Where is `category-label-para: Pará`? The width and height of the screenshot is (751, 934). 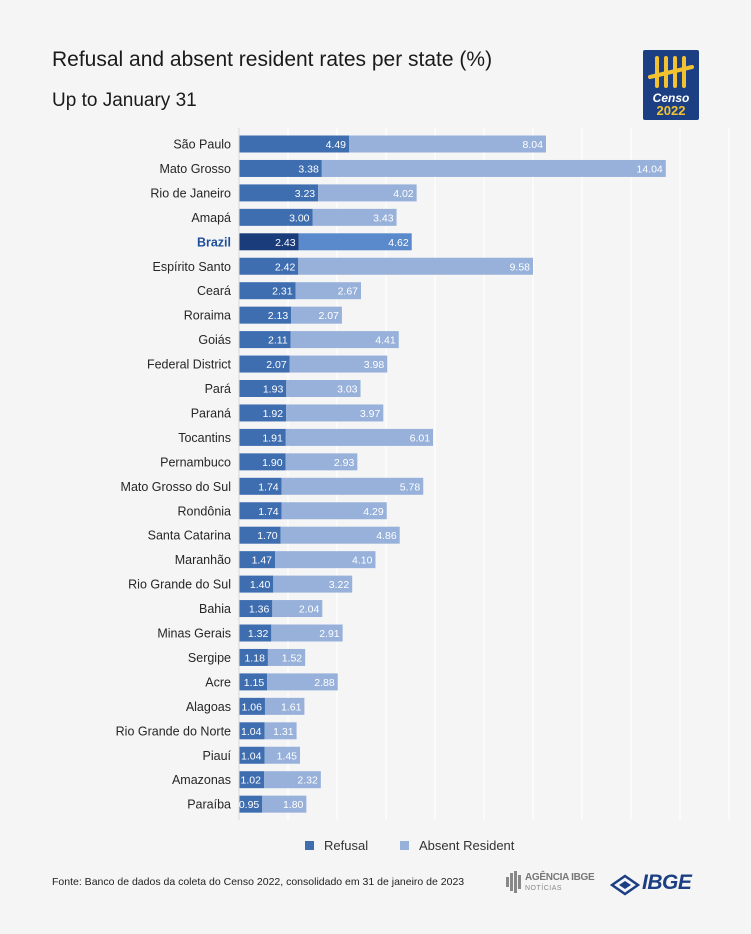 category-label-para: Pará is located at coordinates (218, 389).